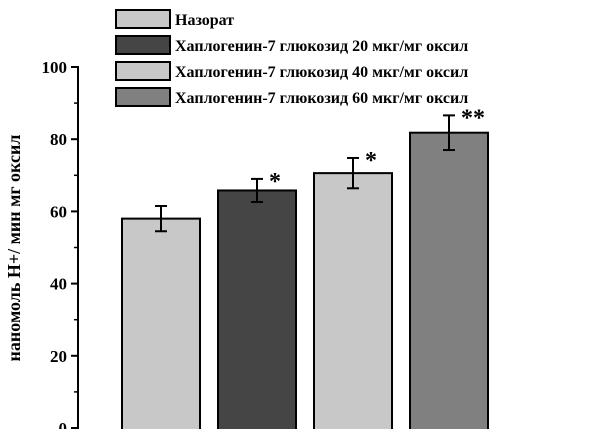 Image resolution: width=616 pixels, height=429 pixels. What do you see at coordinates (58, 211) in the screenshot?
I see `y-tick-label: 60` at bounding box center [58, 211].